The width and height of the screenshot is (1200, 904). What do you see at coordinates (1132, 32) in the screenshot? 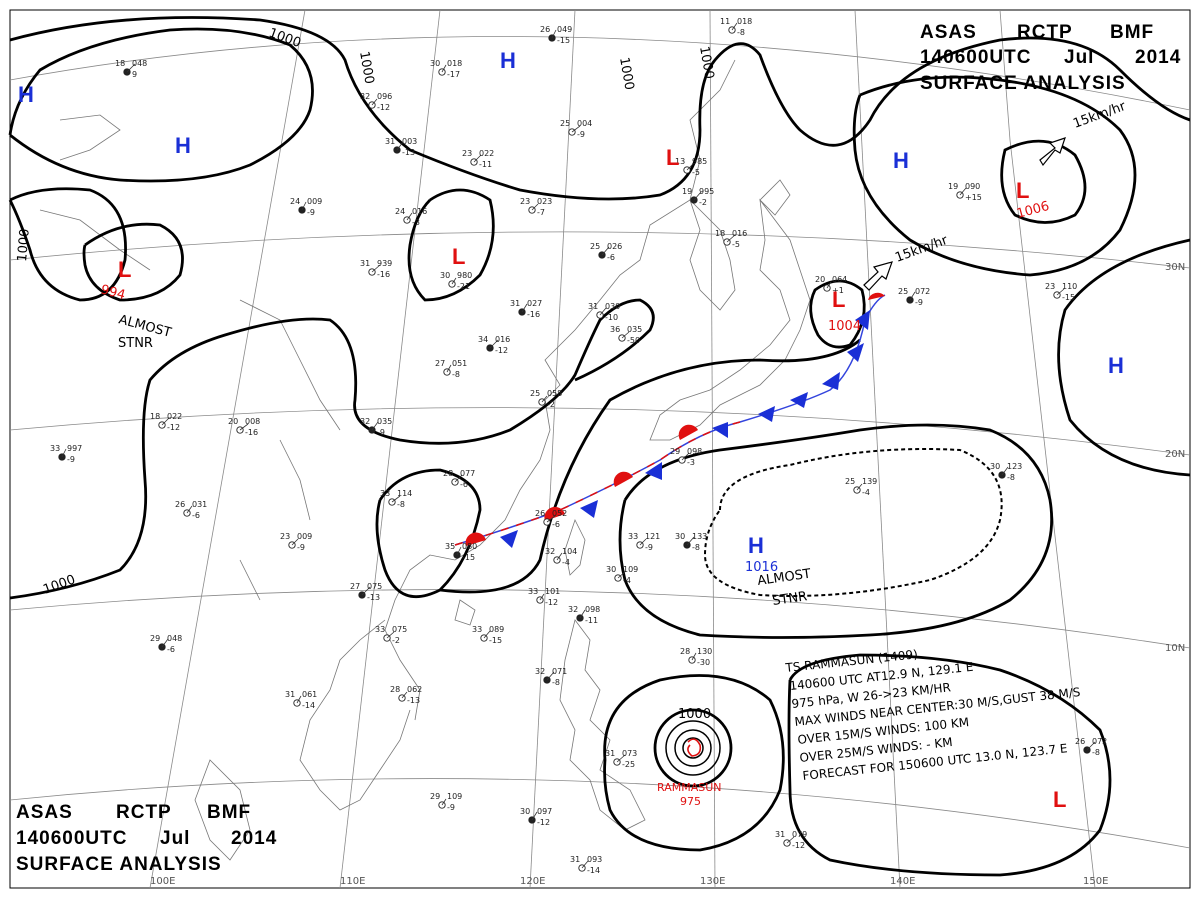
I see `header-code: BMF` at bounding box center [1132, 32].